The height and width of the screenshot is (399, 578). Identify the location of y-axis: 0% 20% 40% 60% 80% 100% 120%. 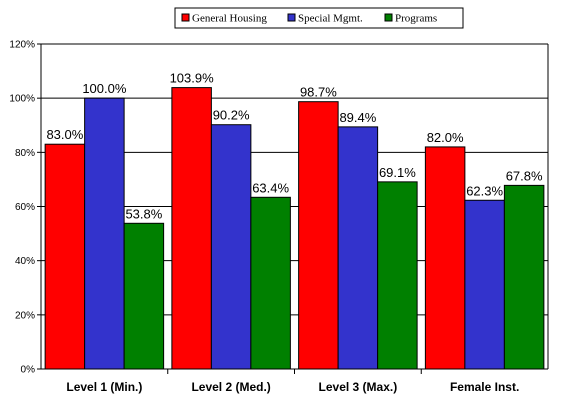
(25, 208).